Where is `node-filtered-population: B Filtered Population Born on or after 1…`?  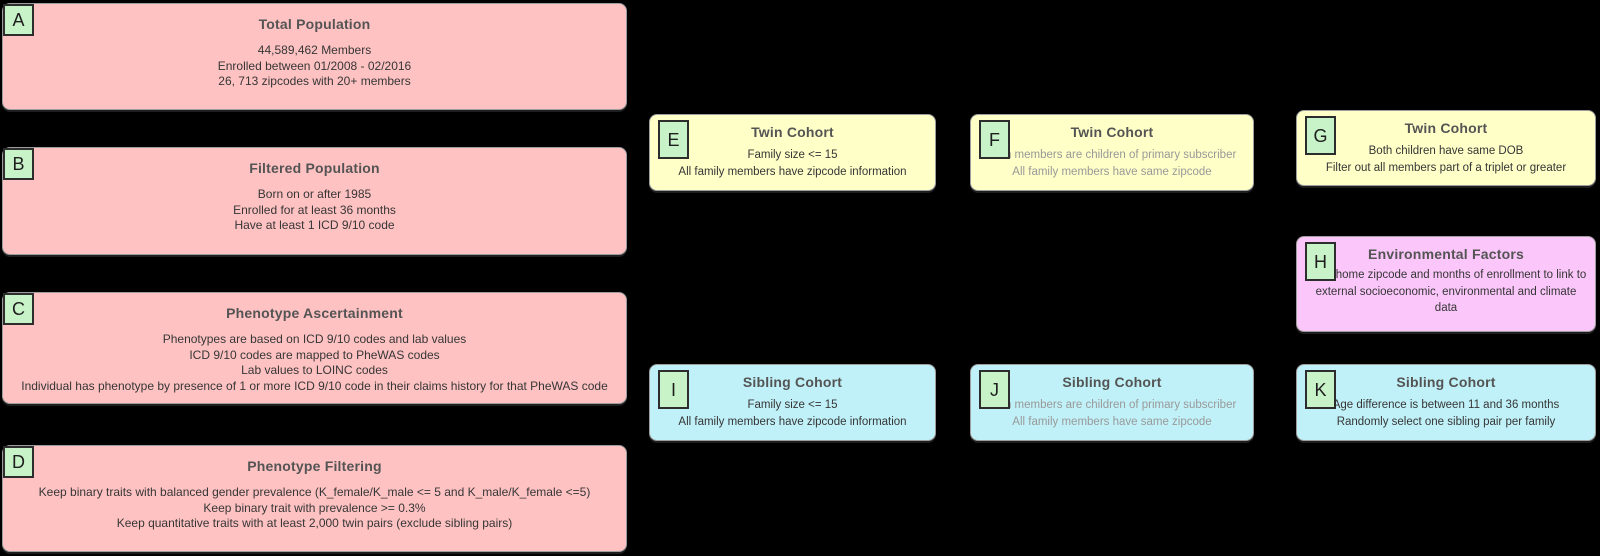
node-filtered-population: B Filtered Population Born on or after 1… is located at coordinates (314, 201).